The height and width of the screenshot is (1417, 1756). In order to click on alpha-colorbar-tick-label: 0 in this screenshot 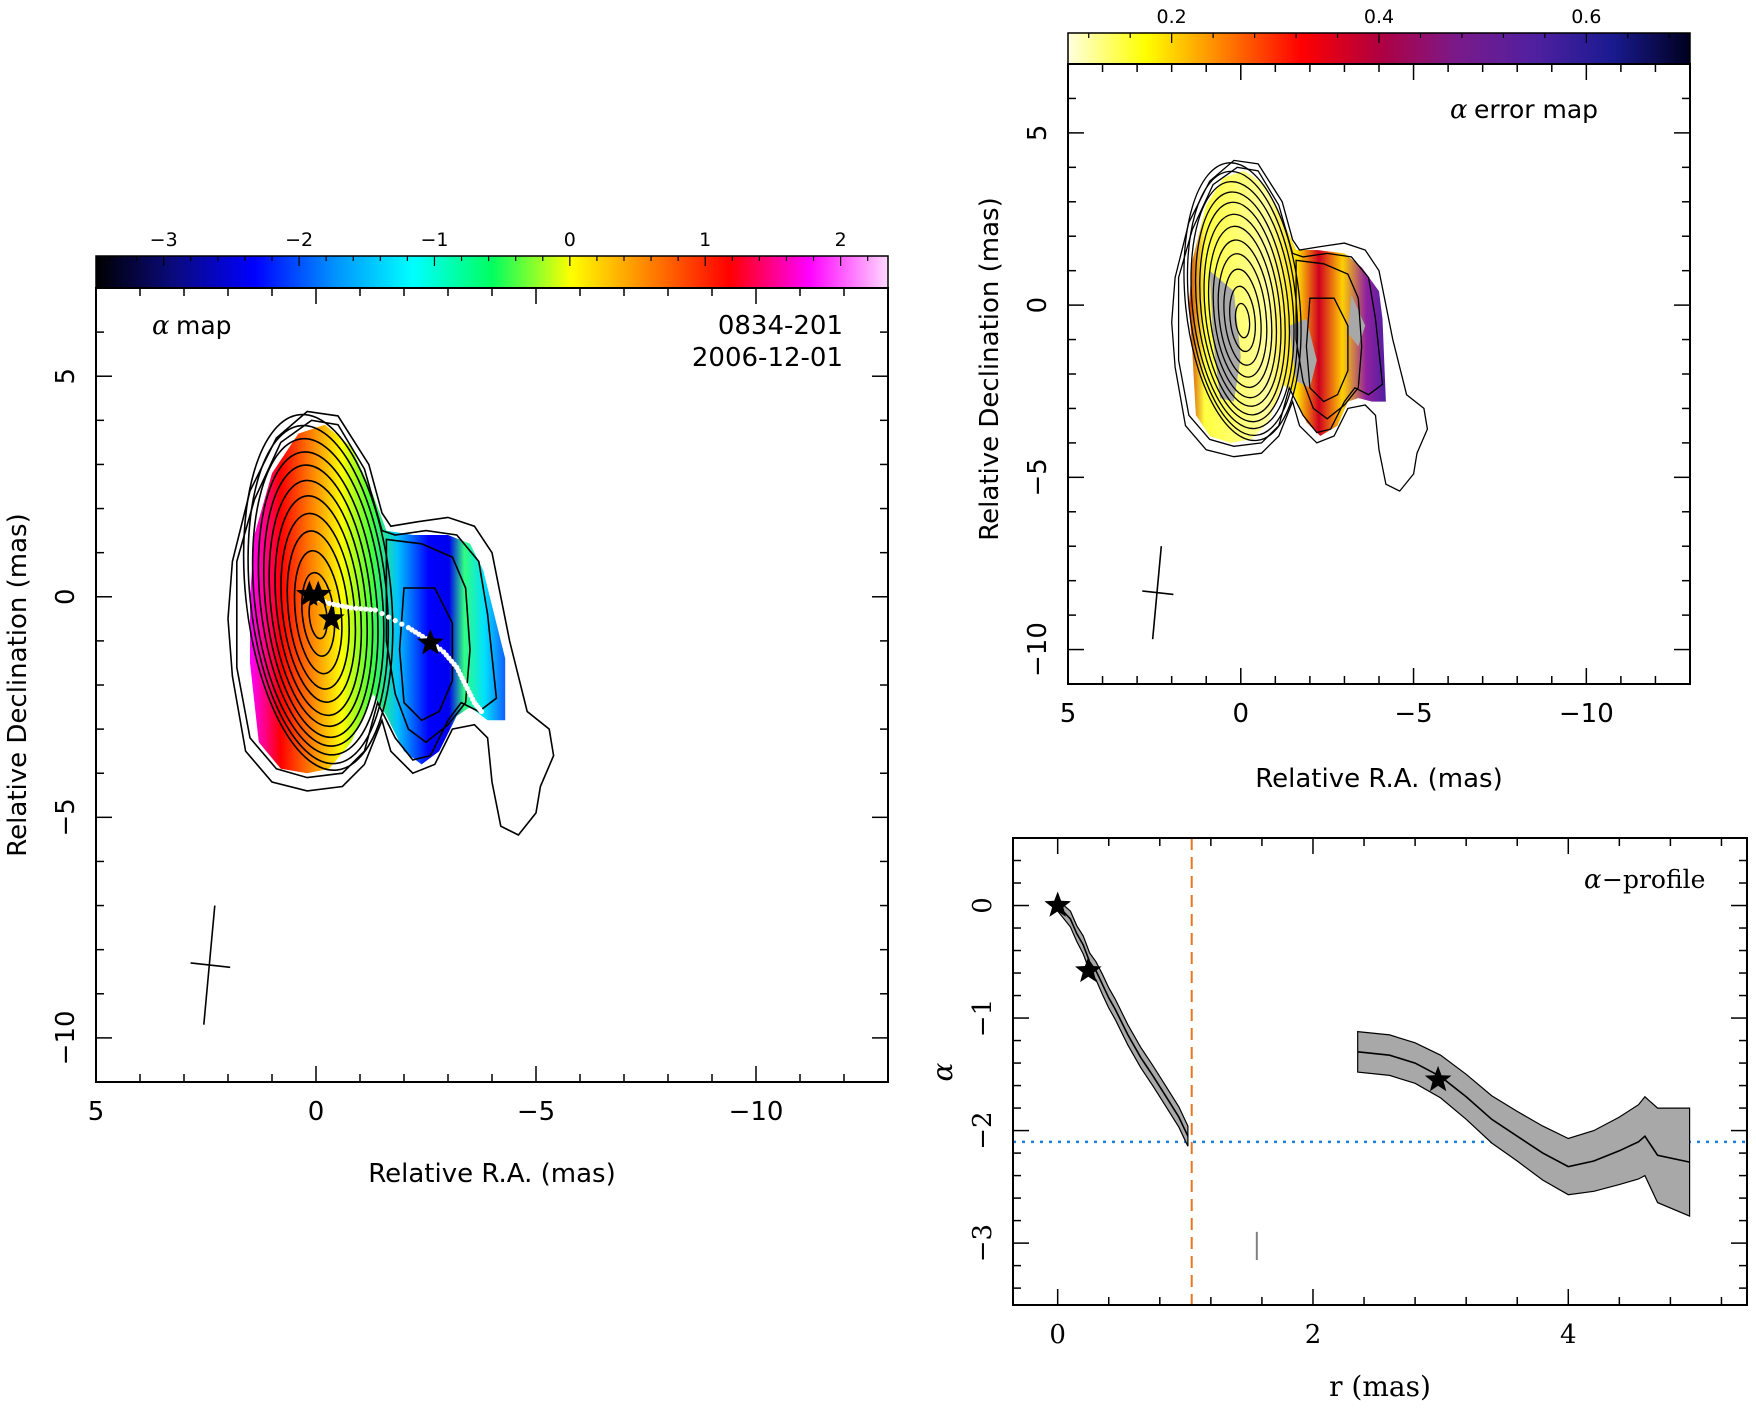, I will do `click(570, 240)`.